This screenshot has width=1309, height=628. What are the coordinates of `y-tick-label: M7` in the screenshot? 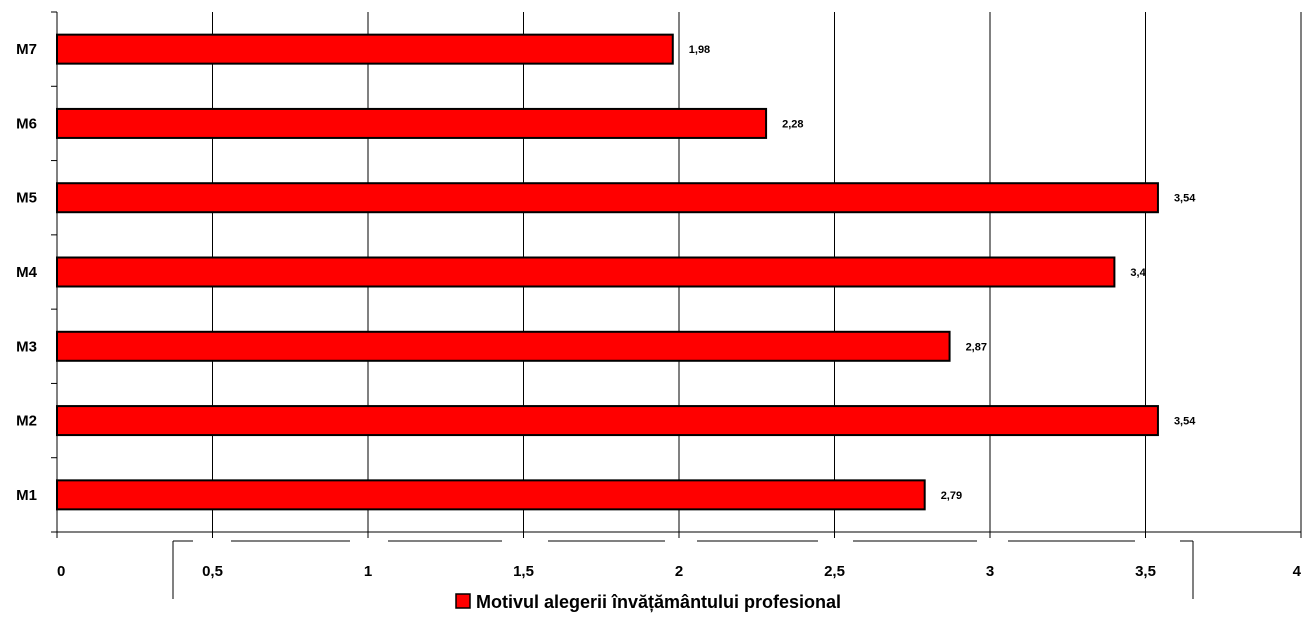 It's located at (26, 49).